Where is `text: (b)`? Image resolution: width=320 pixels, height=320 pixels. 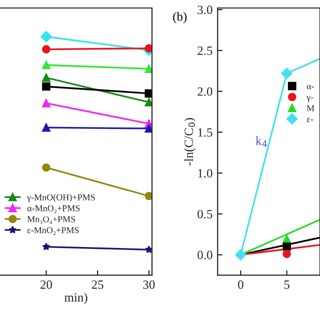
text: (b) is located at coordinates (180, 18).